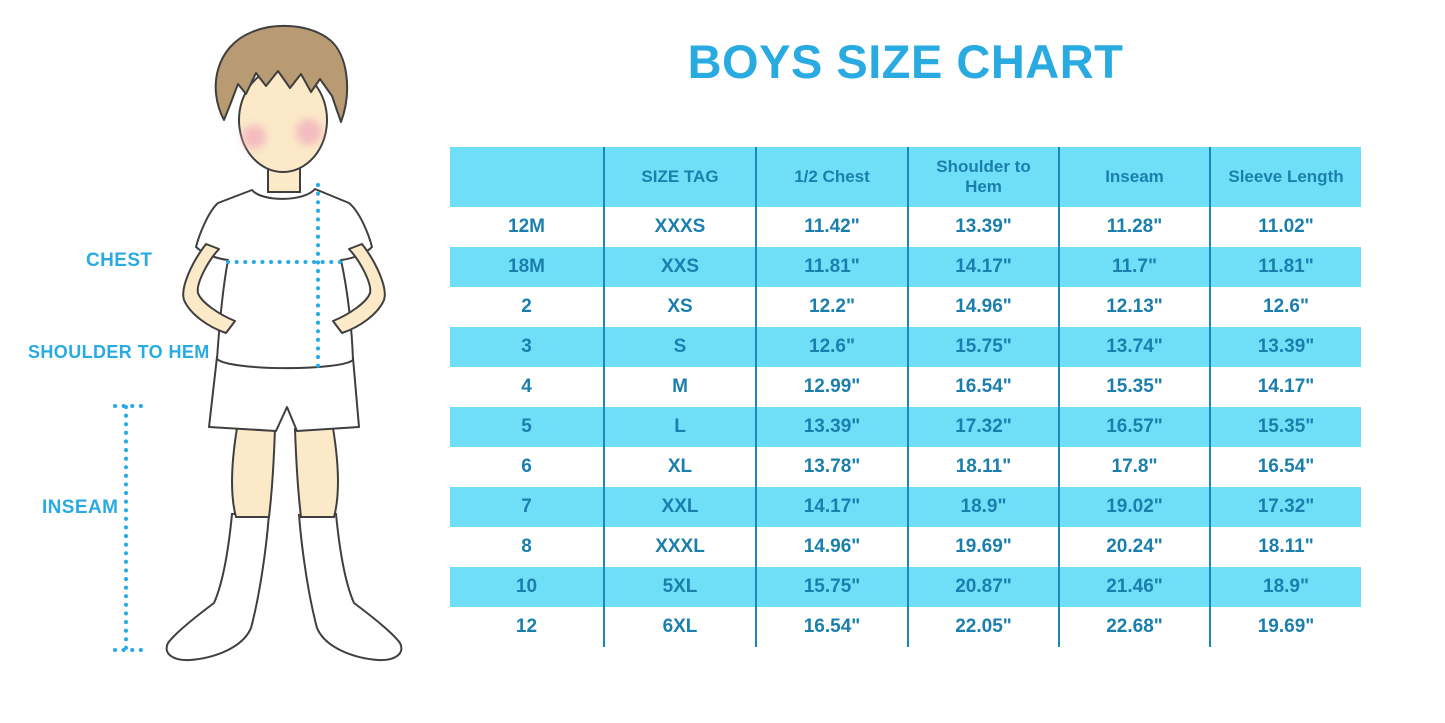 The height and width of the screenshot is (723, 1445). Describe the element at coordinates (679, 267) in the screenshot. I see `size-tag-cell: XXS` at that location.